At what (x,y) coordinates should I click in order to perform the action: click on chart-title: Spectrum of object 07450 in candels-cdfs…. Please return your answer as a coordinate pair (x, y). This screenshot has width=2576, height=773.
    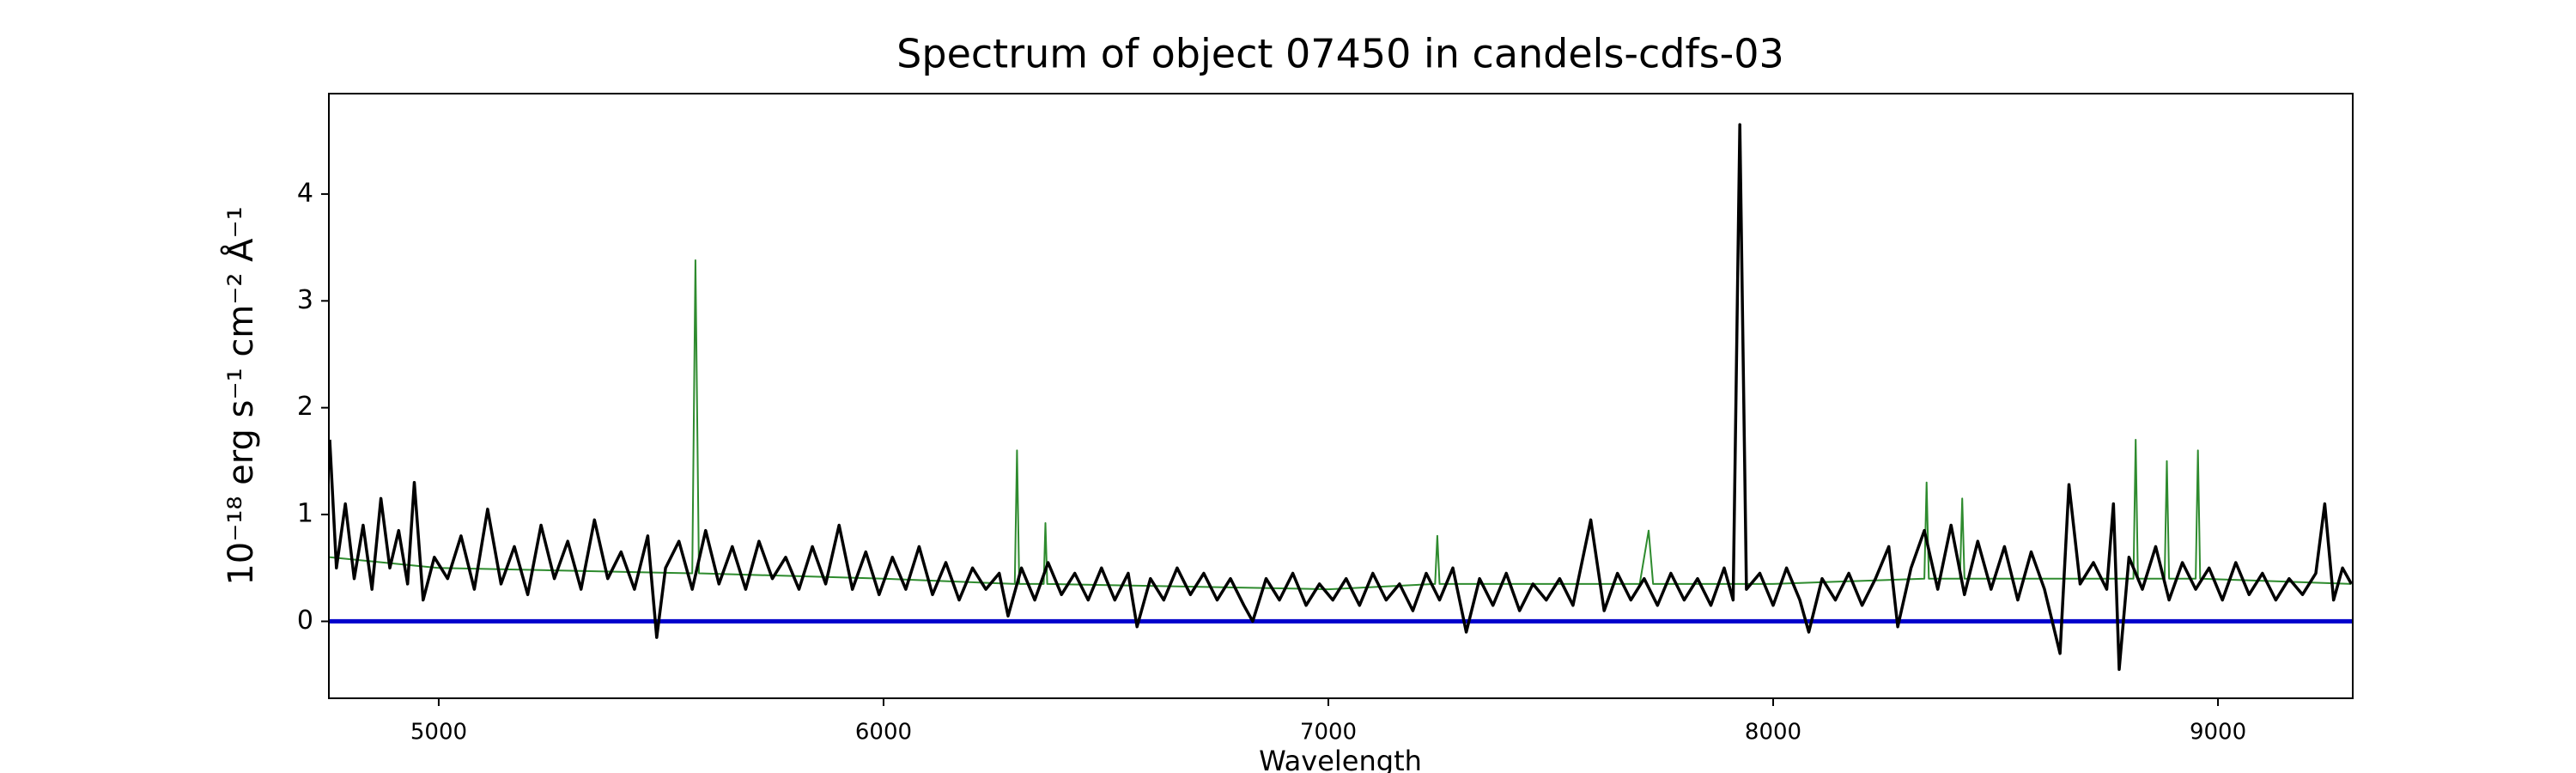
    Looking at the image, I should click on (1340, 54).